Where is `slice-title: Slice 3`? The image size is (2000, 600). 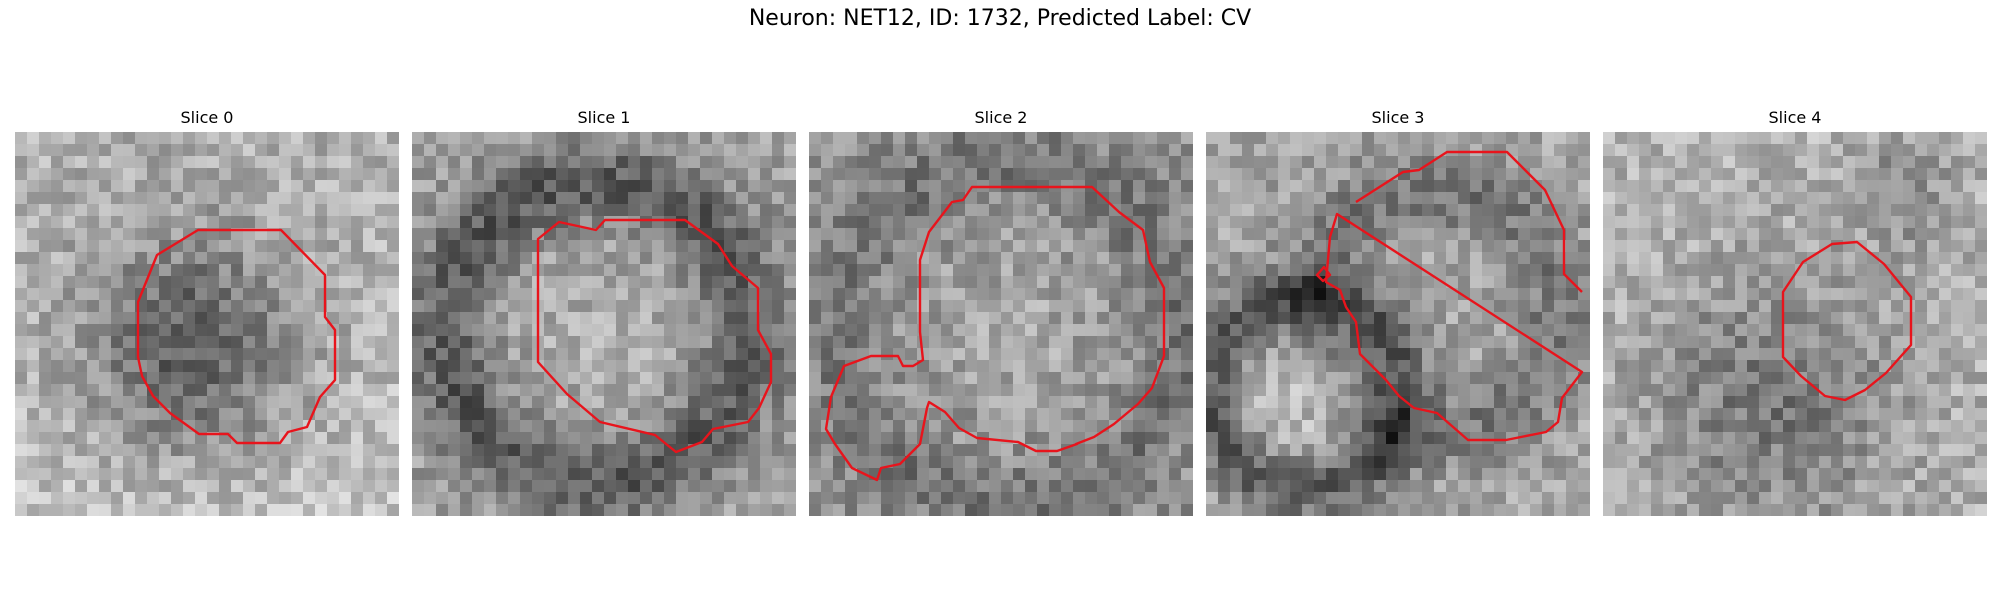
slice-title: Slice 3 is located at coordinates (1398, 117).